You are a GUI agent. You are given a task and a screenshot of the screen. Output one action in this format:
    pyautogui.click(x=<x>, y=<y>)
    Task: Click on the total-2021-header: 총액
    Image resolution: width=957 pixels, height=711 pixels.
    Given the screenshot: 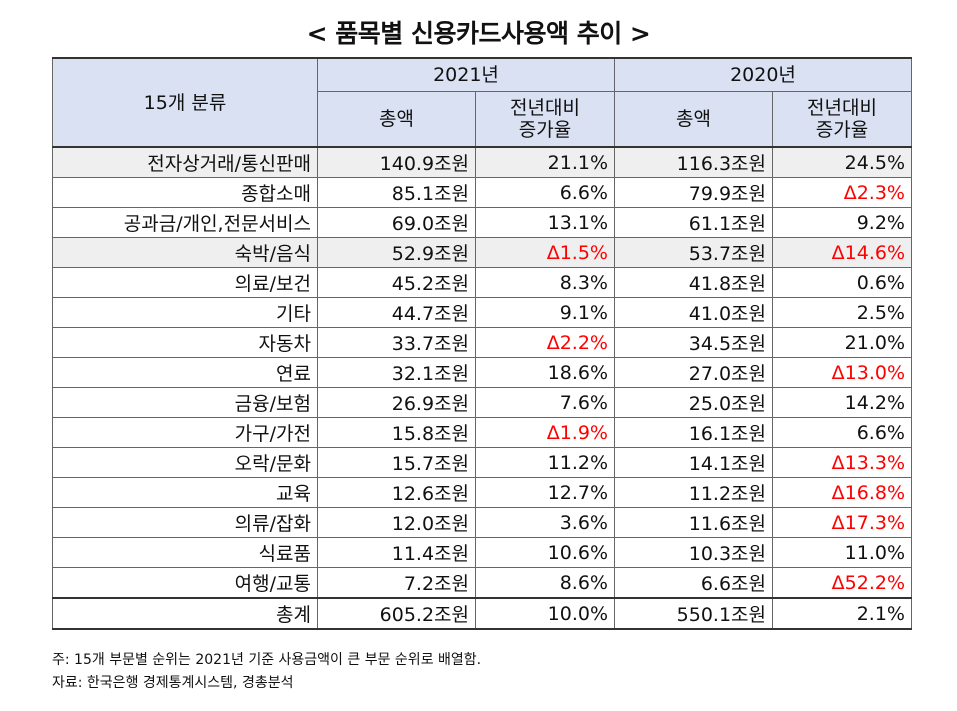 What is the action you would take?
    pyautogui.click(x=396, y=119)
    